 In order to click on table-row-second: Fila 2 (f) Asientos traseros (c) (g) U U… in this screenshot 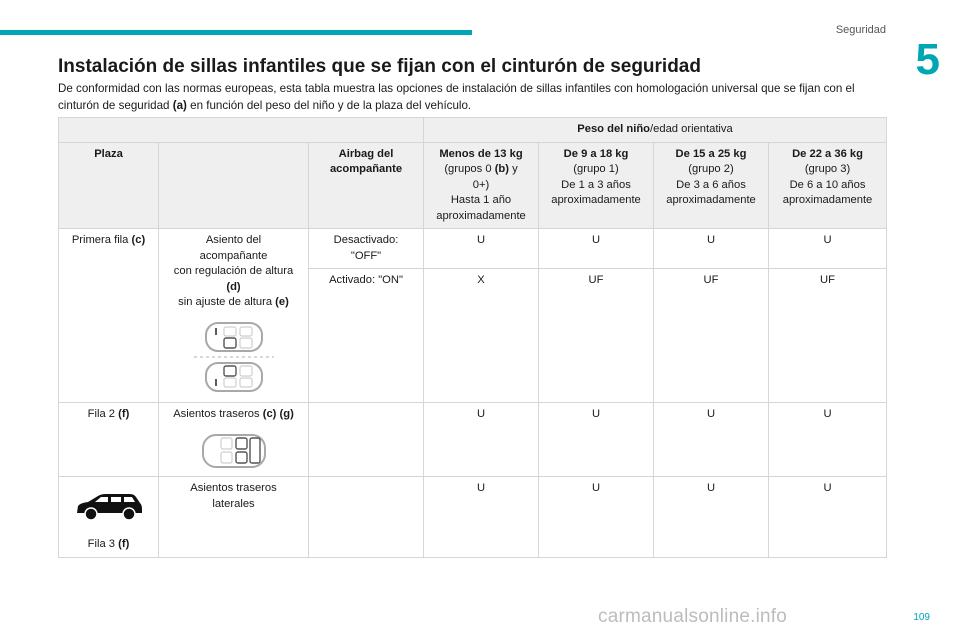, I will do `click(473, 439)`.